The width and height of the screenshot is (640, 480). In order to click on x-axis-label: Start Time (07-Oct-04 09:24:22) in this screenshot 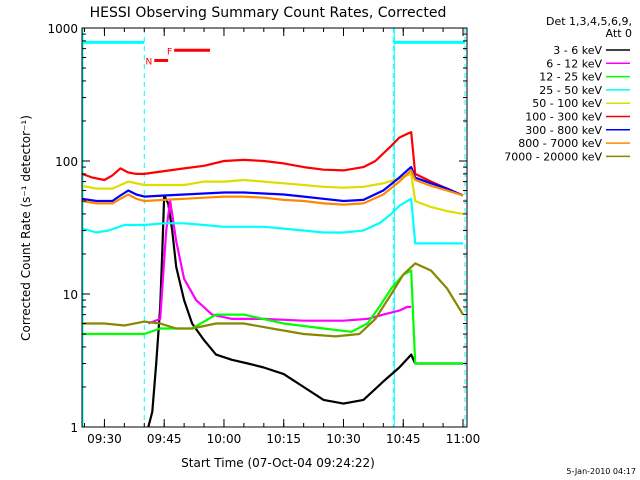, I will do `click(278, 463)`.